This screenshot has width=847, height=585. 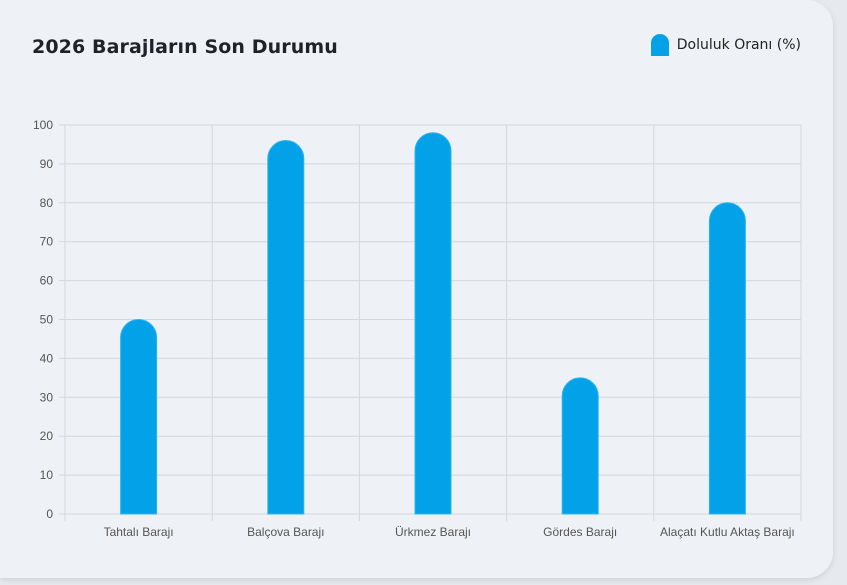 What do you see at coordinates (47, 203) in the screenshot?
I see `y-tick-label: 80` at bounding box center [47, 203].